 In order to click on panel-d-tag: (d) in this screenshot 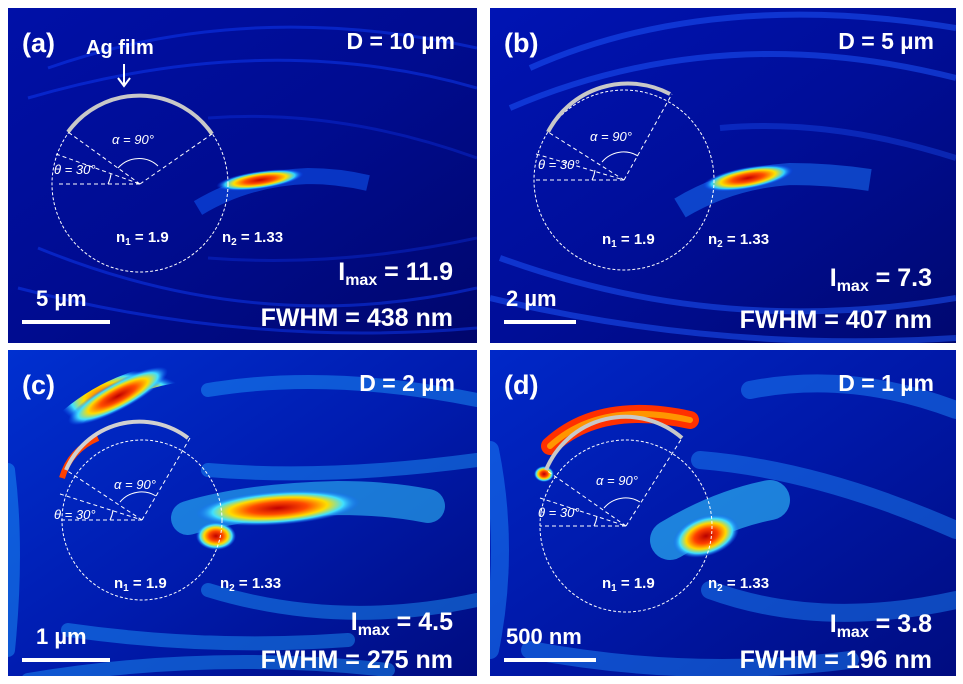, I will do `click(521, 385)`.